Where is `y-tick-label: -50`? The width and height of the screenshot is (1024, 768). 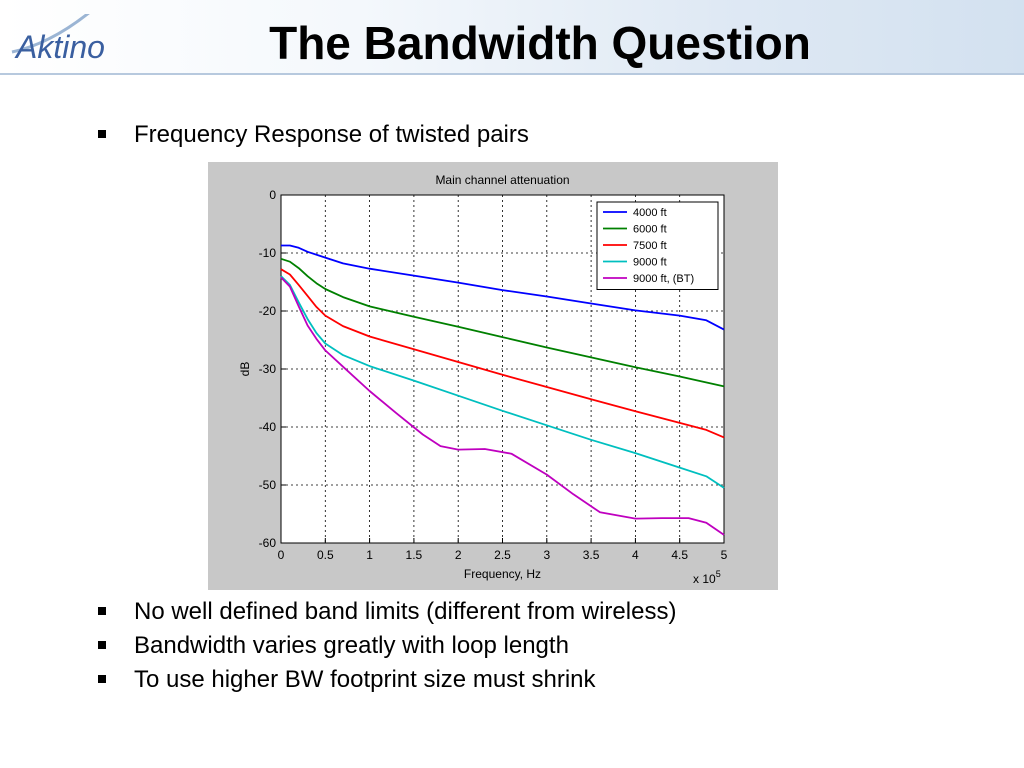 y-tick-label: -50 is located at coordinates (268, 485).